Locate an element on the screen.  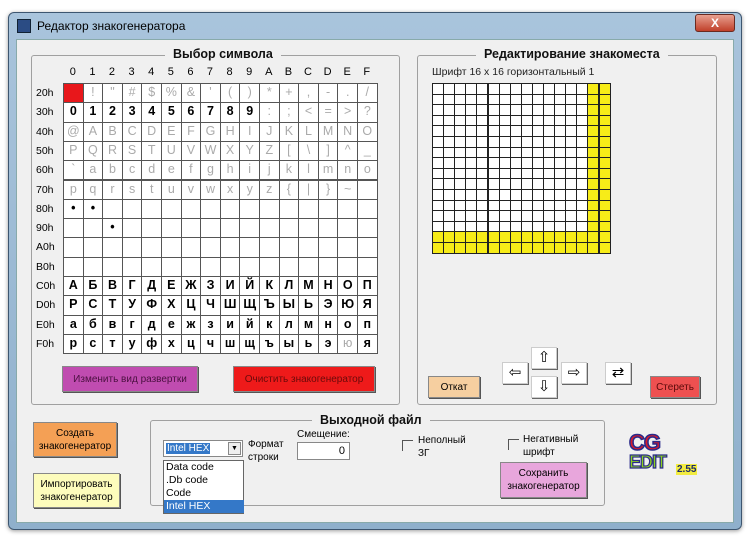
symbol-cell: в is located at coordinates (112, 324).